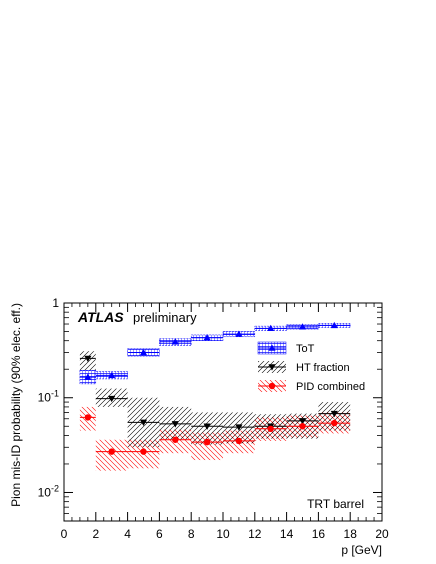 The height and width of the screenshot is (564, 436). What do you see at coordinates (16, 405) in the screenshot?
I see `y-axis-label: Pion mis-ID probability (90% elec. eff.)` at bounding box center [16, 405].